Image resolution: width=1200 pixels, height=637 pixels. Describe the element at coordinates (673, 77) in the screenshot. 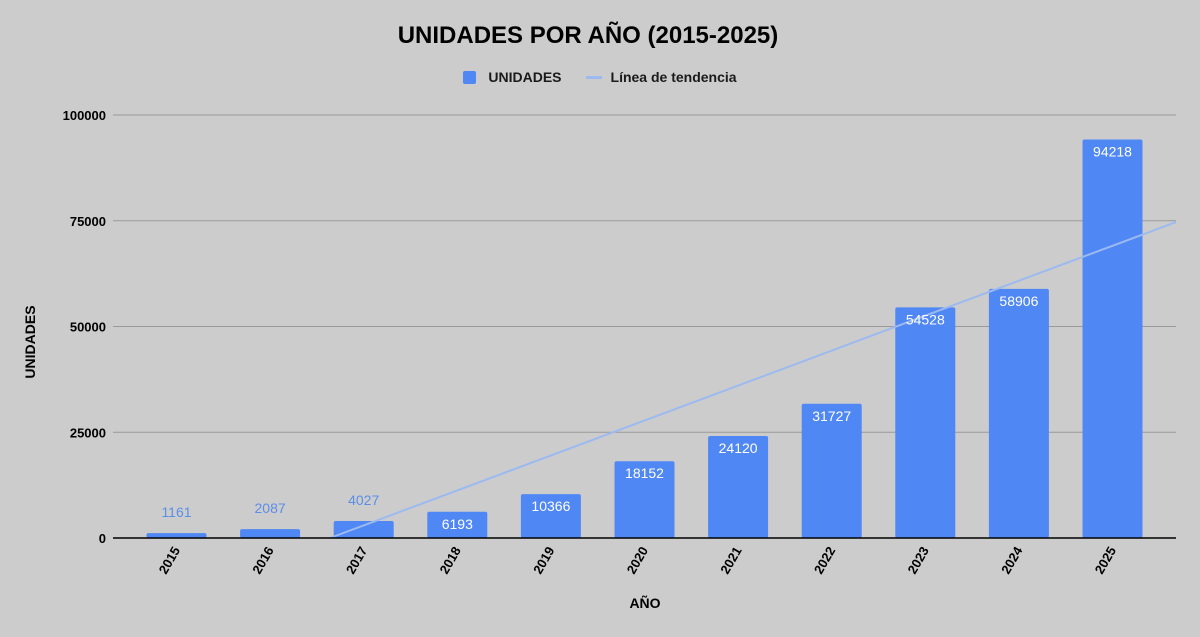

I see `legend-label-trendline: Línea de tendencia` at that location.